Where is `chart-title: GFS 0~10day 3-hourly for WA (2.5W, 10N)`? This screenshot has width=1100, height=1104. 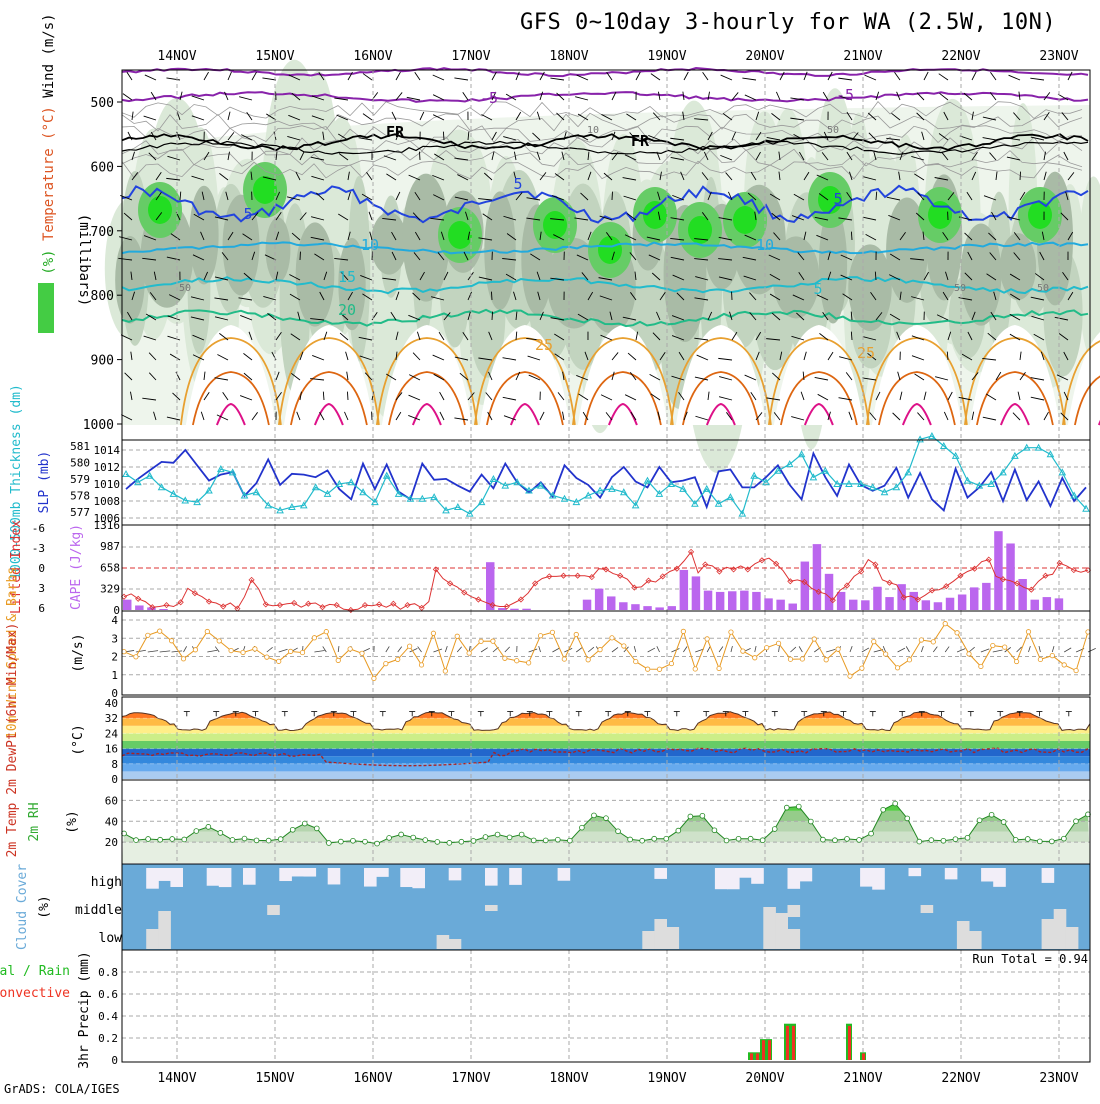 chart-title: GFS 0~10day 3-hourly for WA (2.5W, 10N) is located at coordinates (788, 22).